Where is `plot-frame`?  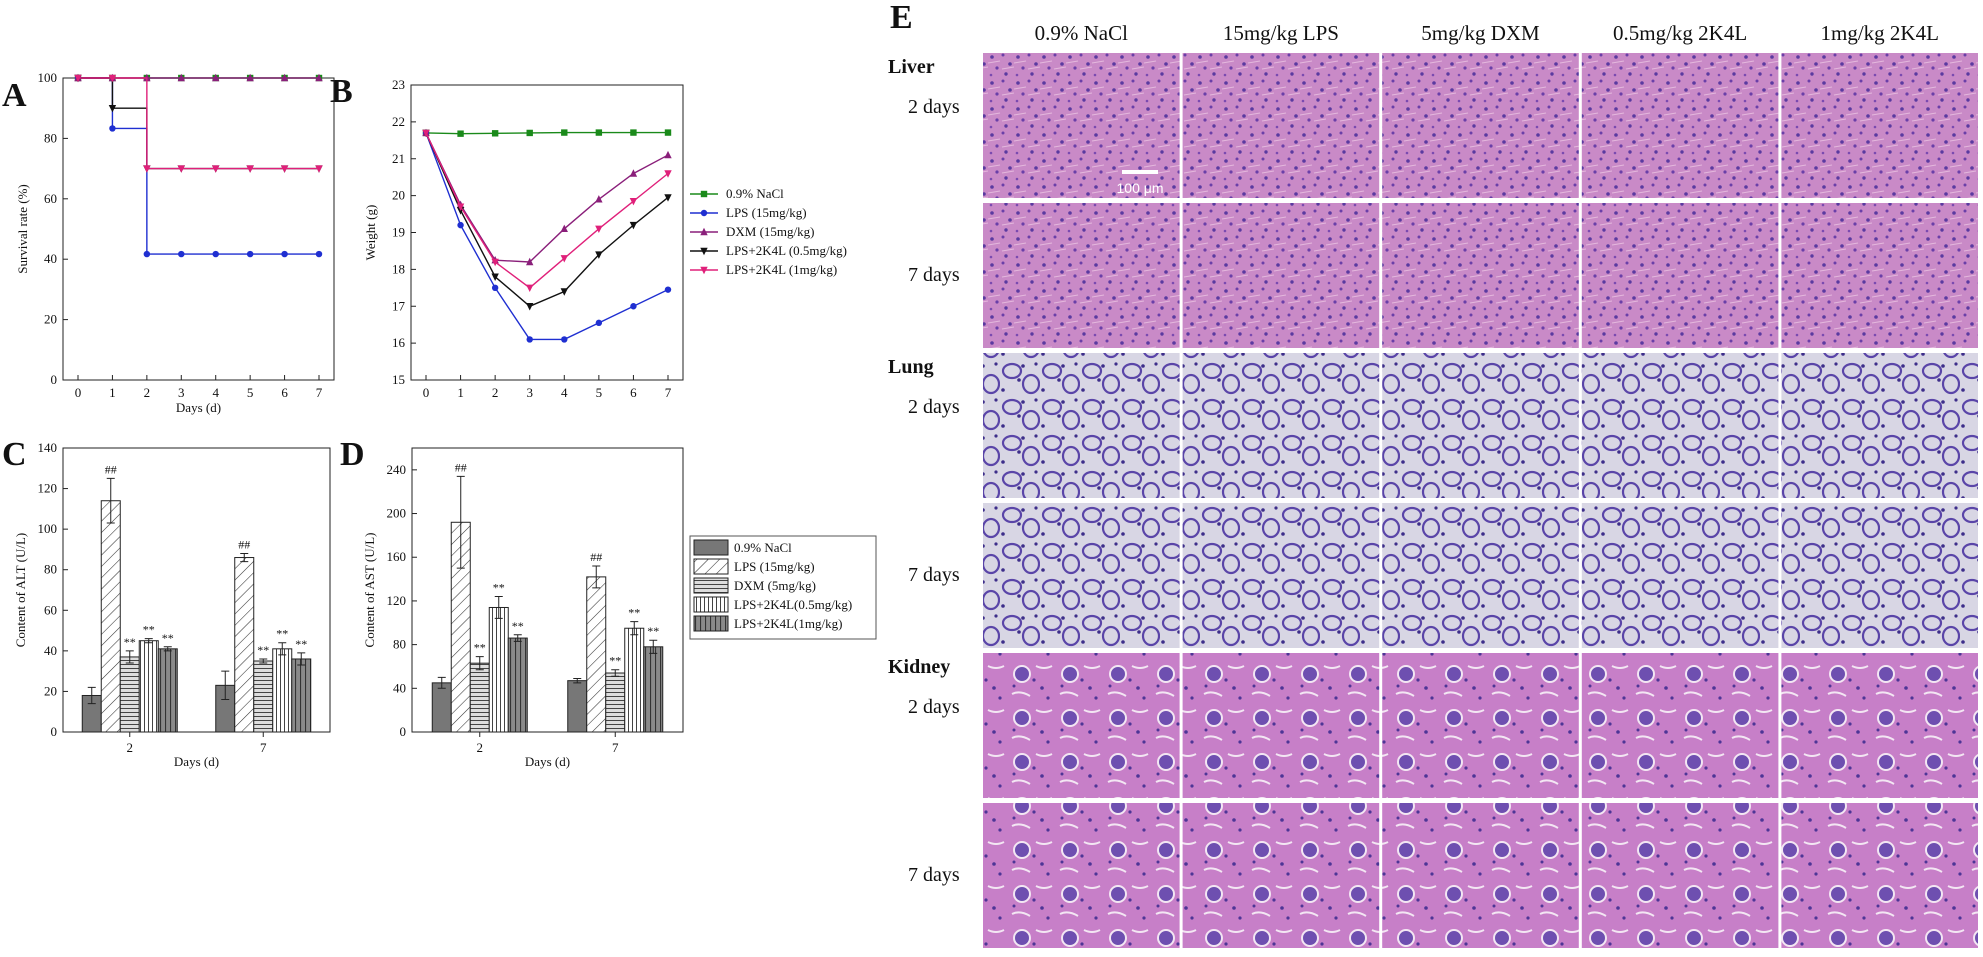 plot-frame is located at coordinates (198, 229).